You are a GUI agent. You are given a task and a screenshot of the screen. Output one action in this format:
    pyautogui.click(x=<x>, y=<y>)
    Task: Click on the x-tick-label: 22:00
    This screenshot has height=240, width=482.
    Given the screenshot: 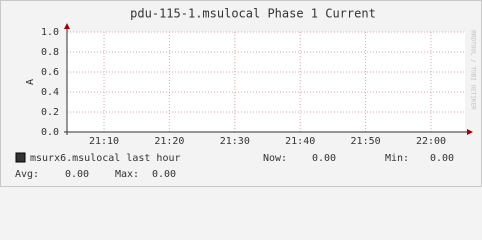 What is the action you would take?
    pyautogui.click(x=431, y=141)
    